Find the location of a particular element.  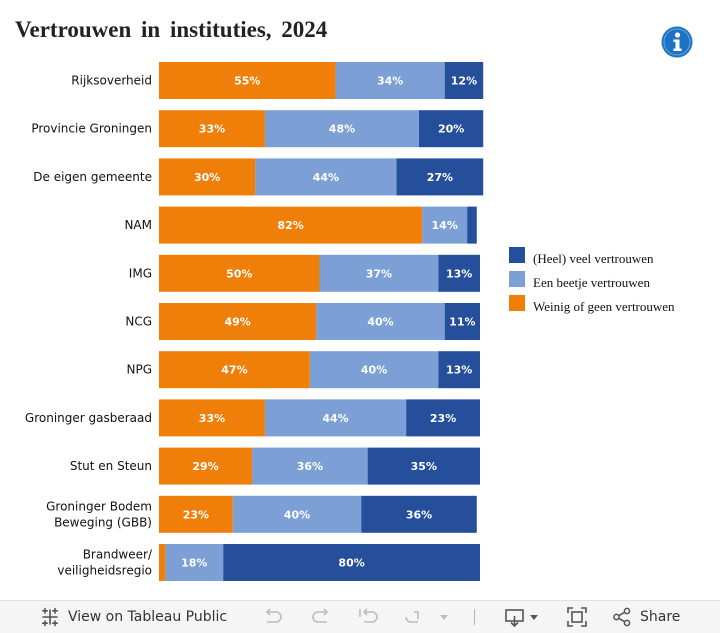

category-label: NAM is located at coordinates (138, 225).